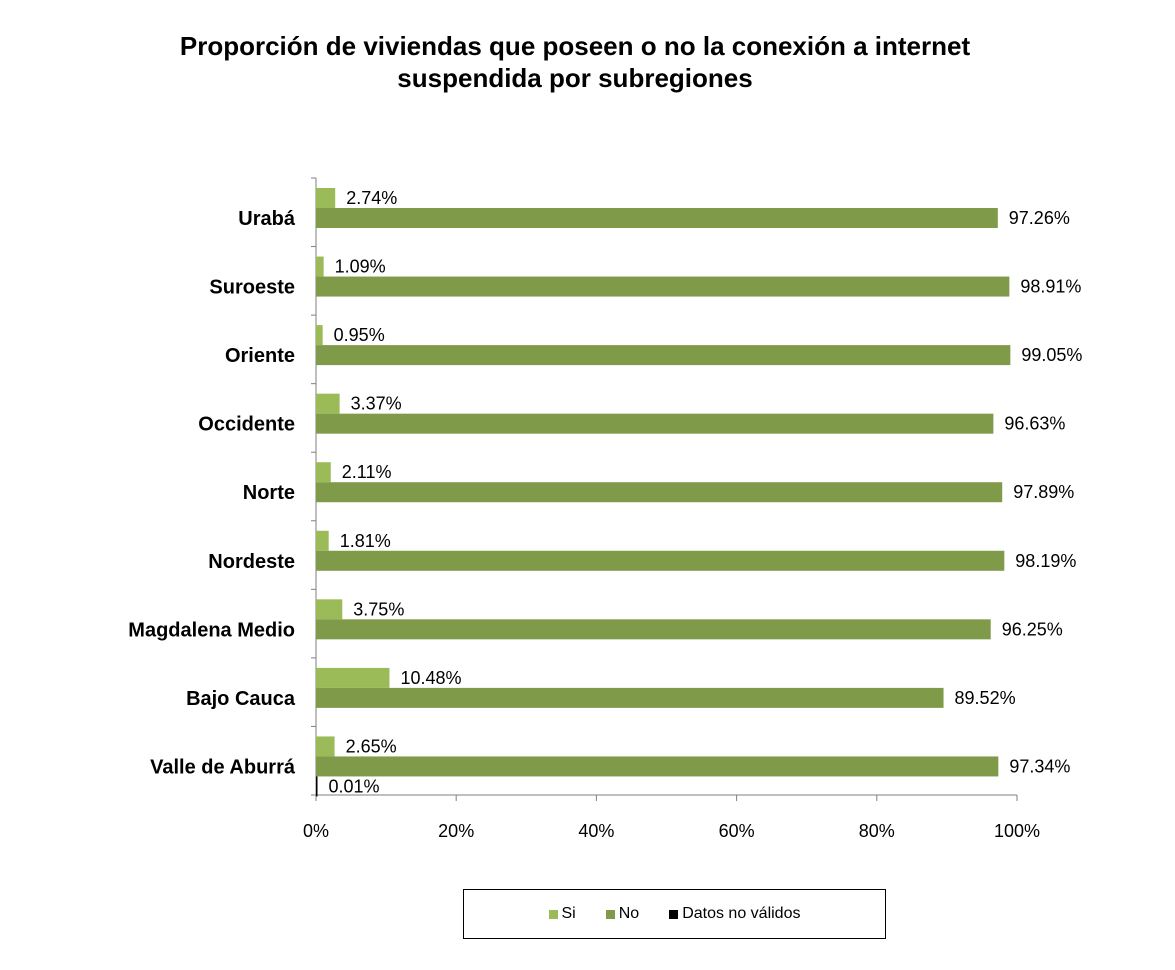 The image size is (1175, 970). What do you see at coordinates (1039, 218) in the screenshot?
I see `data-label-no-uraba: 97.26%` at bounding box center [1039, 218].